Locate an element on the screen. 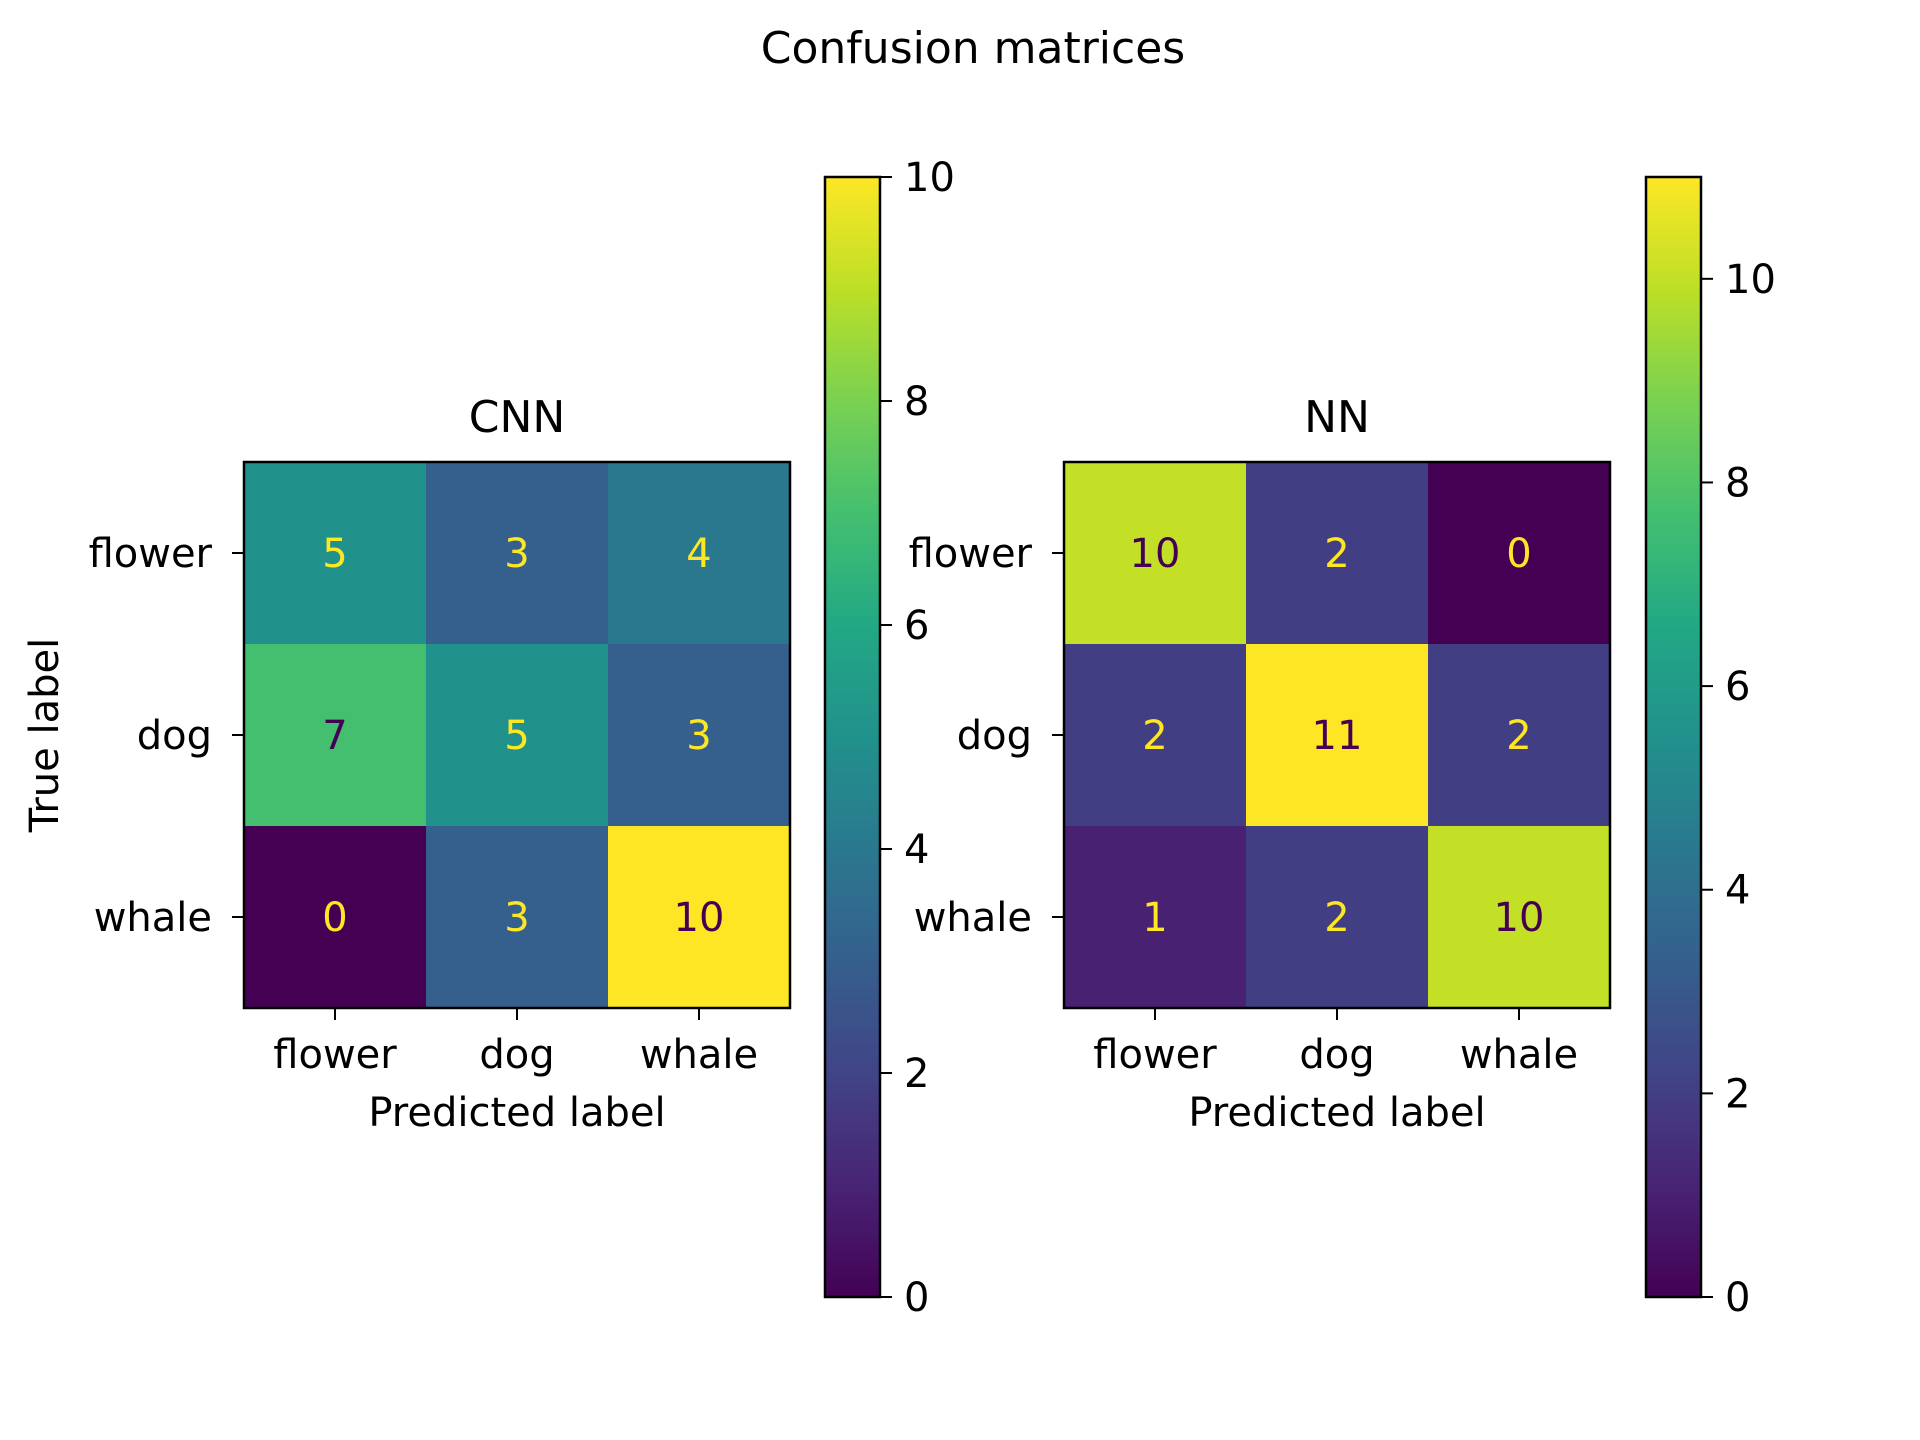 The width and height of the screenshot is (1920, 1440). cell-value-label: 11 is located at coordinates (1337, 736).